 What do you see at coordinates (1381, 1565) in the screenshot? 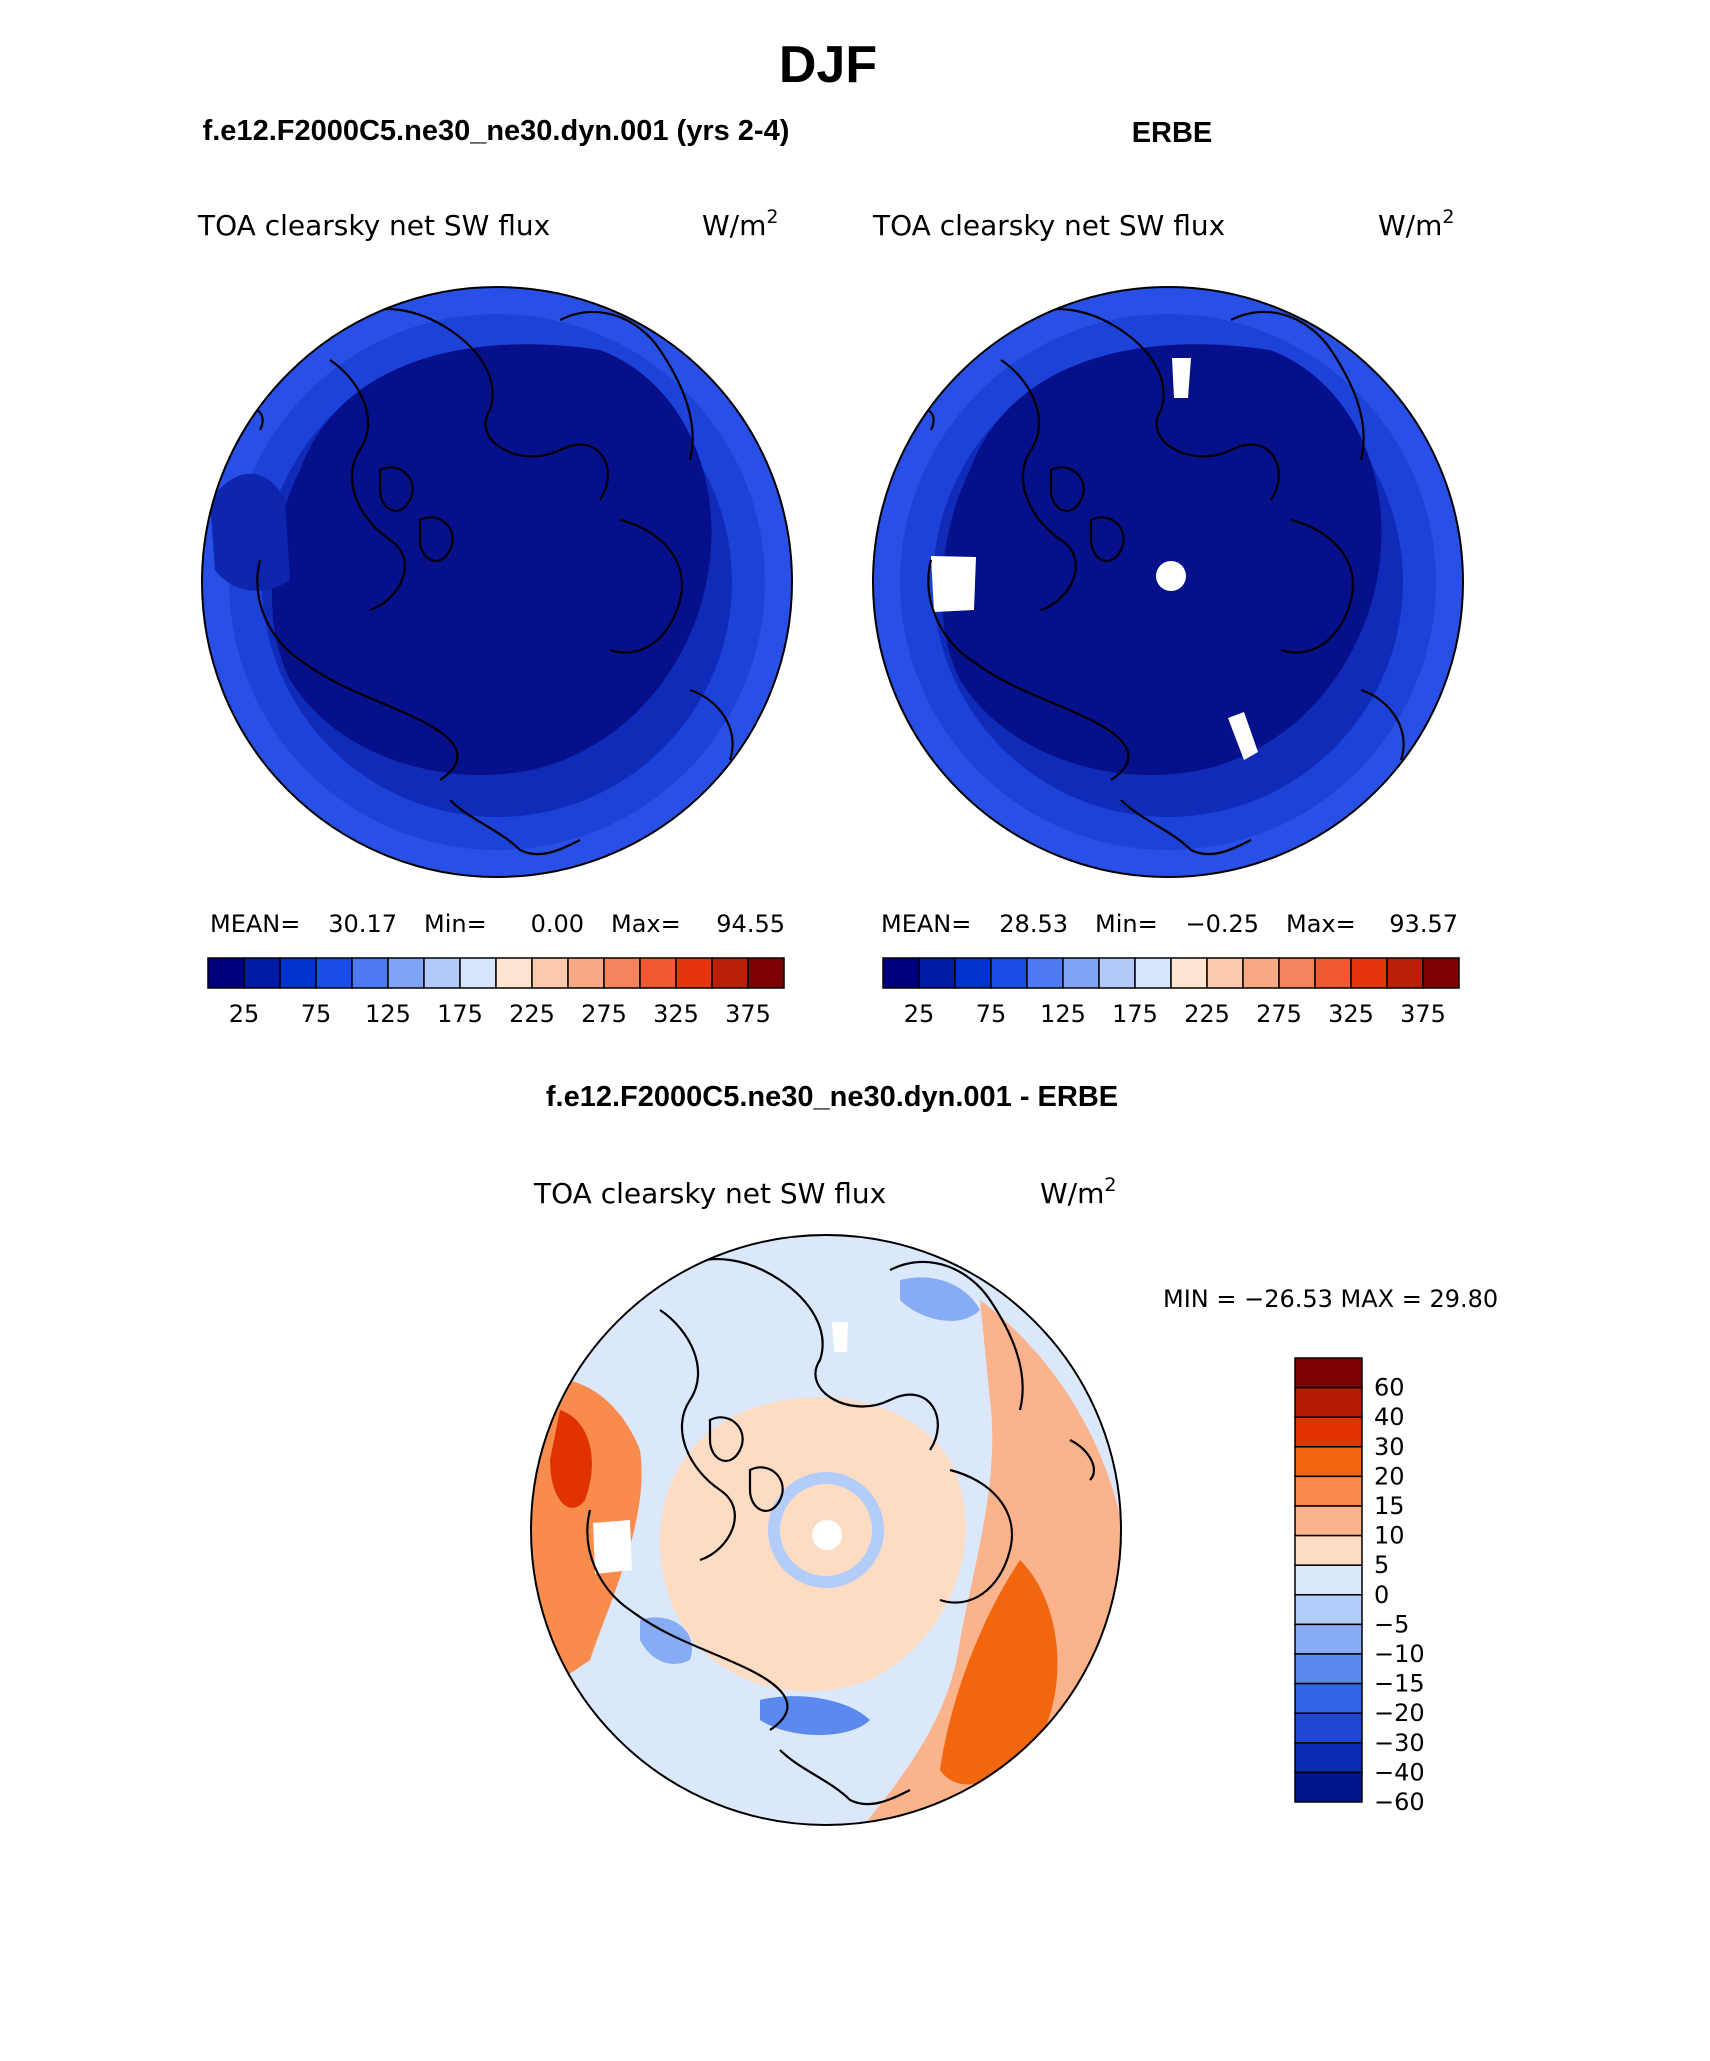
I see `colorbar-tick-label: 5` at bounding box center [1381, 1565].